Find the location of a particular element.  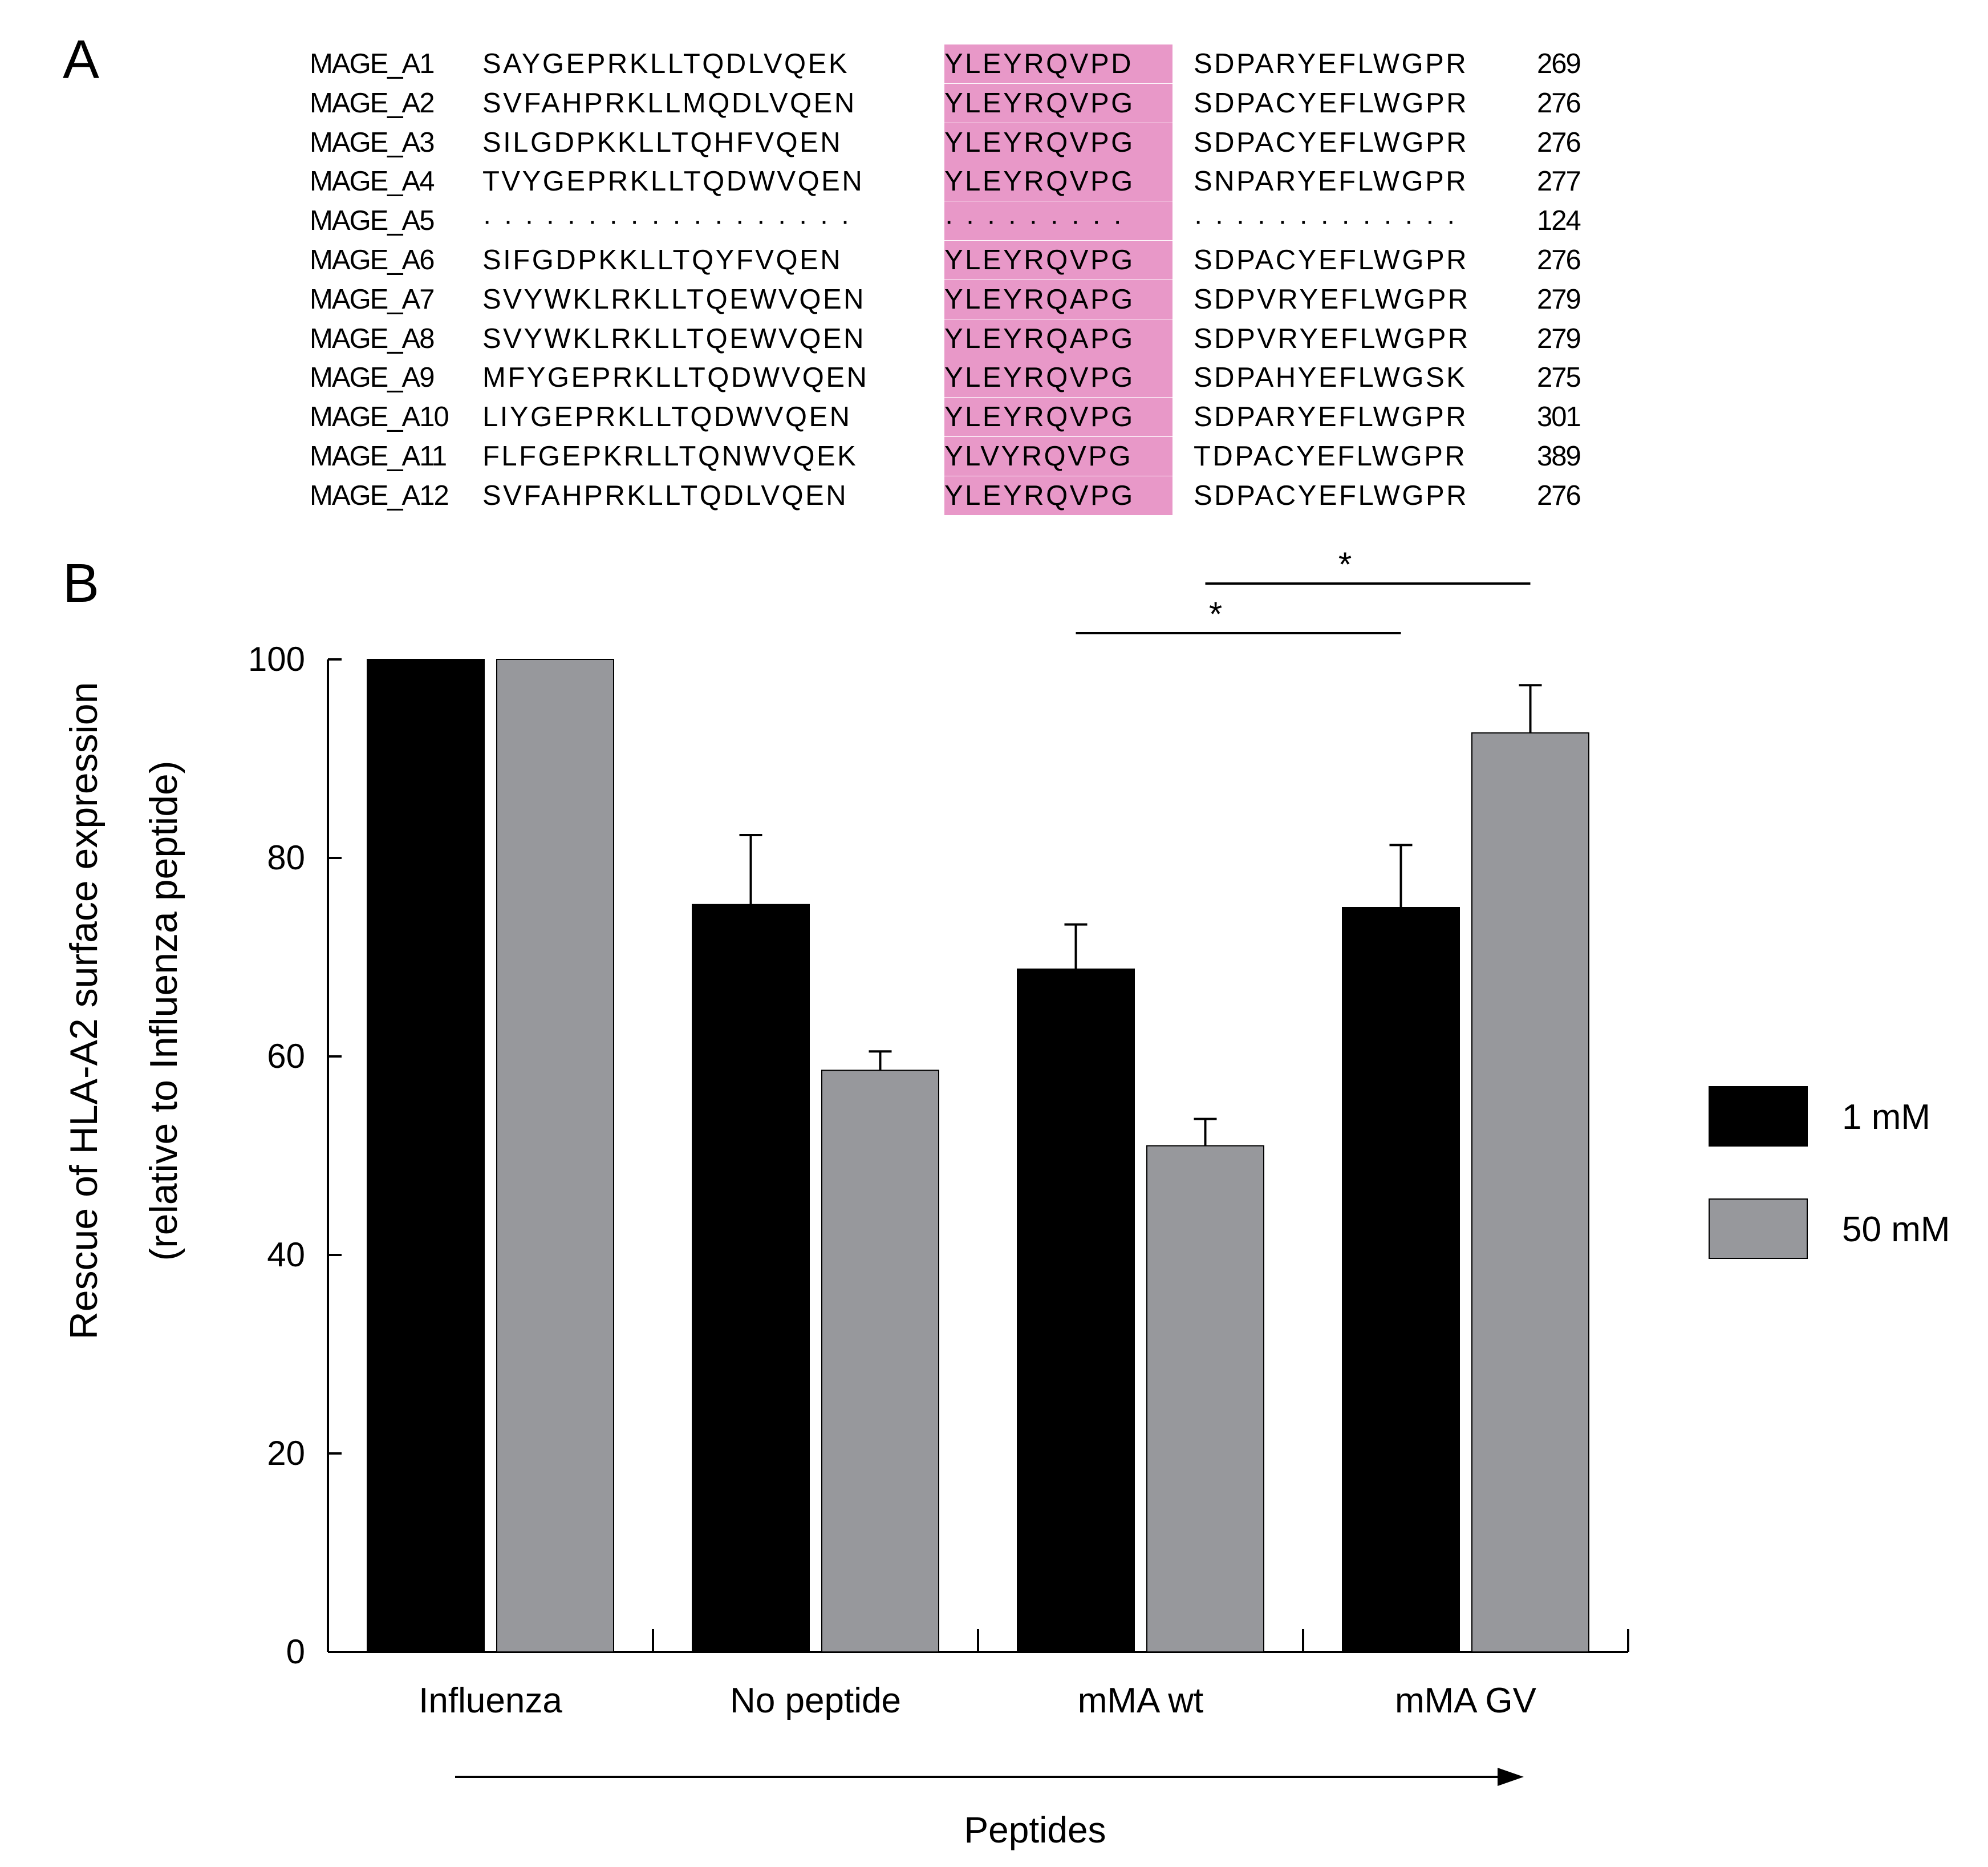

protein-name: MAGE_A5 is located at coordinates (372, 221).